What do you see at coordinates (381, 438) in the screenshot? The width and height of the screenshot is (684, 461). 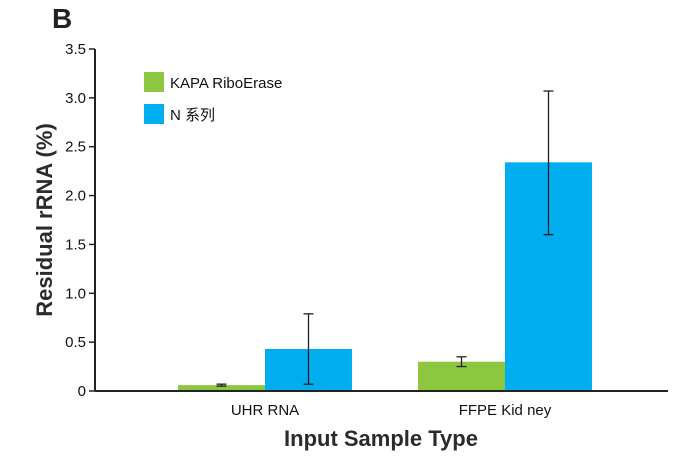 I see `x-axis-title: Input Sample Type` at bounding box center [381, 438].